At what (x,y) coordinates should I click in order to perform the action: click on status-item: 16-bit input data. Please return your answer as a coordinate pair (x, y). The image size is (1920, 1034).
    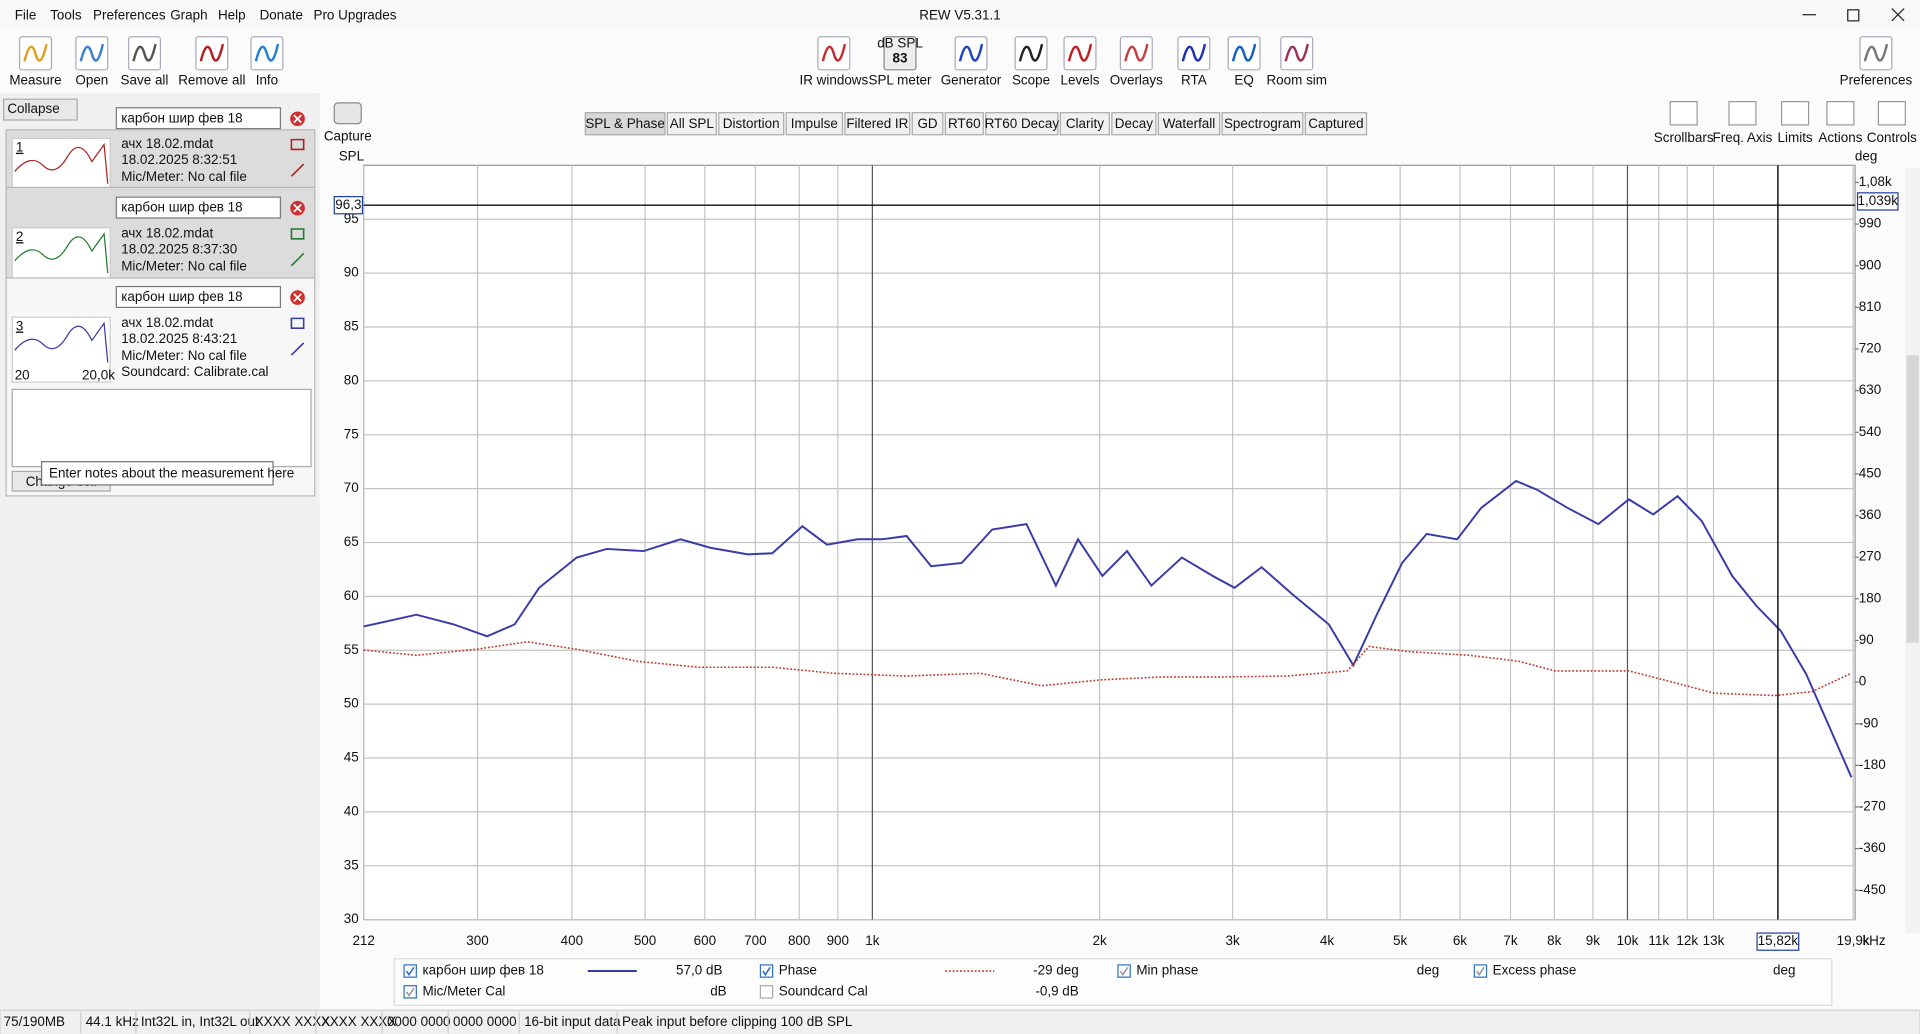
    Looking at the image, I should click on (572, 1021).